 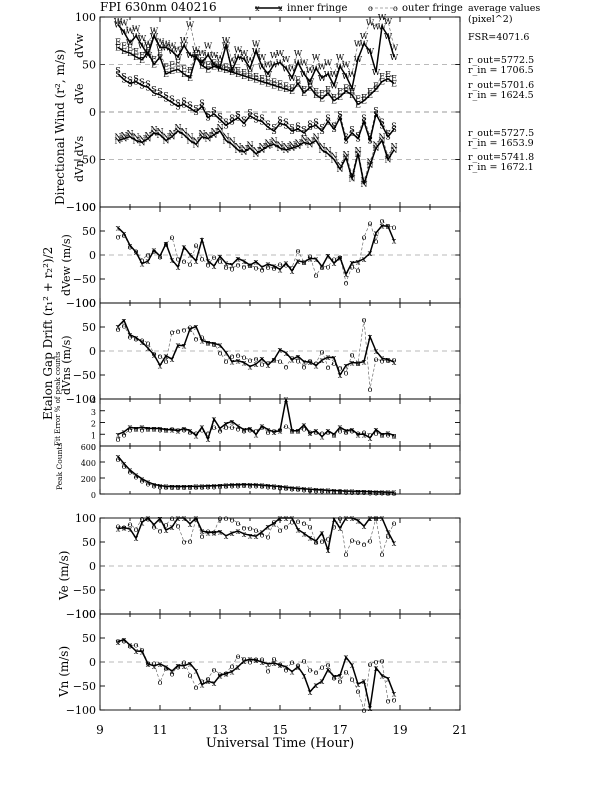 What do you see at coordinates (159, 730) in the screenshot?
I see `x-tick-label: 11` at bounding box center [159, 730].